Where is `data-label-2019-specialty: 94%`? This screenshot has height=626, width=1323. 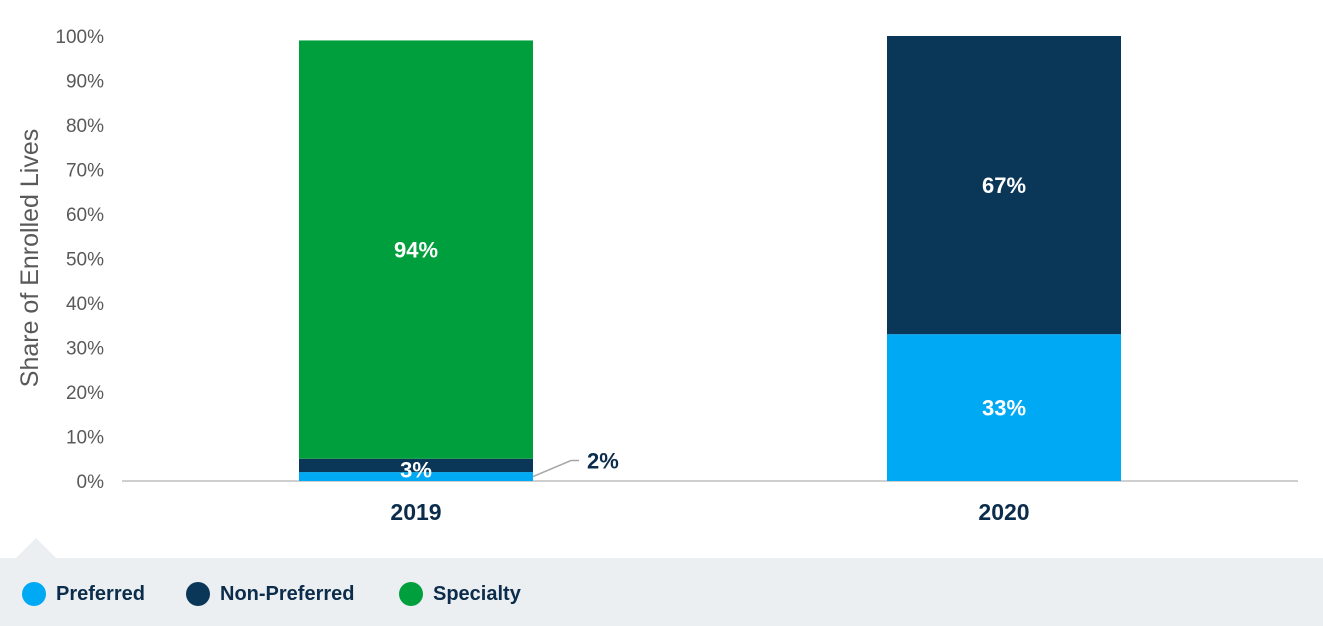 data-label-2019-specialty: 94% is located at coordinates (416, 250).